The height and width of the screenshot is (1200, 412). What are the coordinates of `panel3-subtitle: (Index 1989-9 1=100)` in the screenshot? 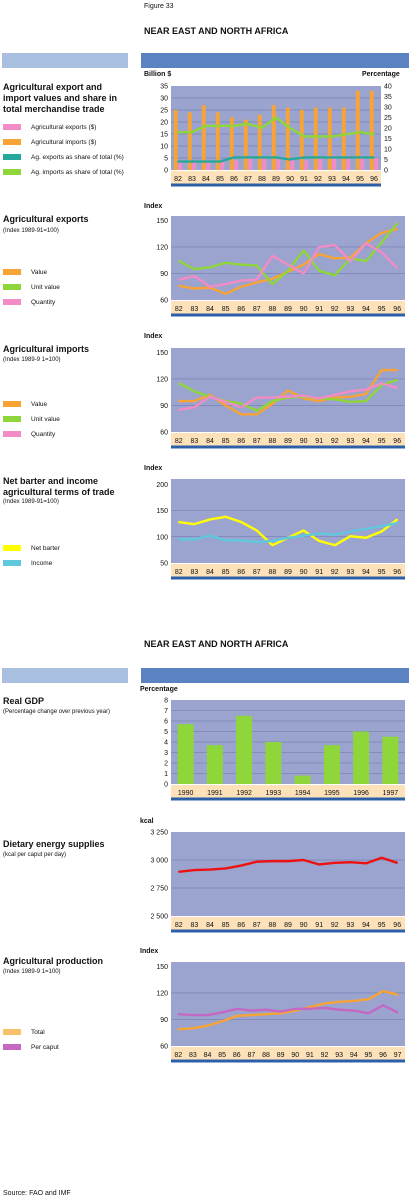 It's located at (32, 360).